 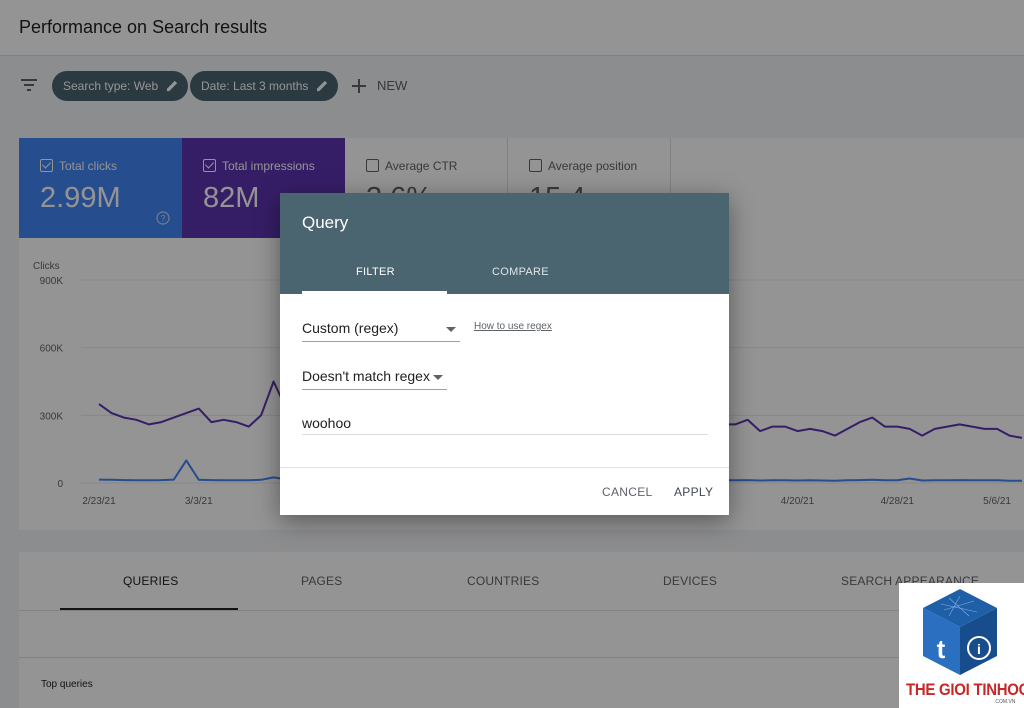 I want to click on cancel-button: CANCEL, so click(x=627, y=492).